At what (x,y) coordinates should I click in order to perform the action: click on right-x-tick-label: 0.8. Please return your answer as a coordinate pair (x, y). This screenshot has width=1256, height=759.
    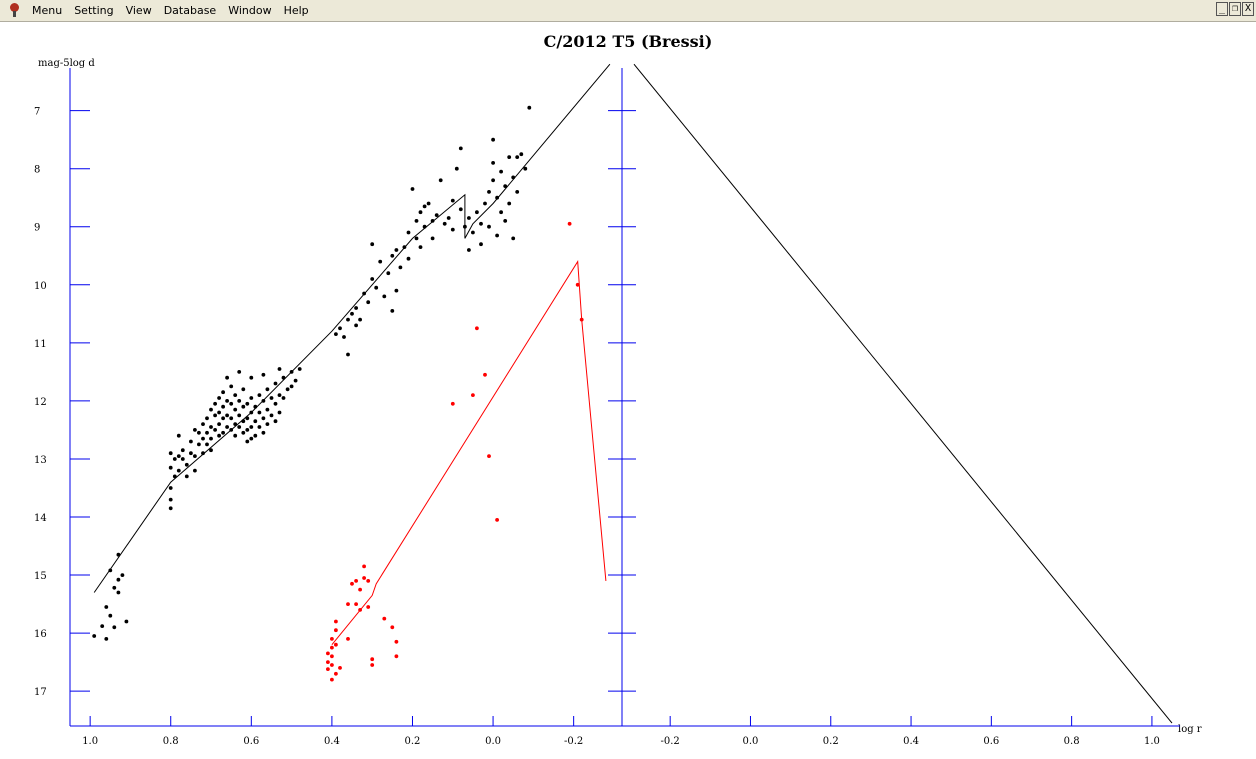
    Looking at the image, I should click on (1072, 741).